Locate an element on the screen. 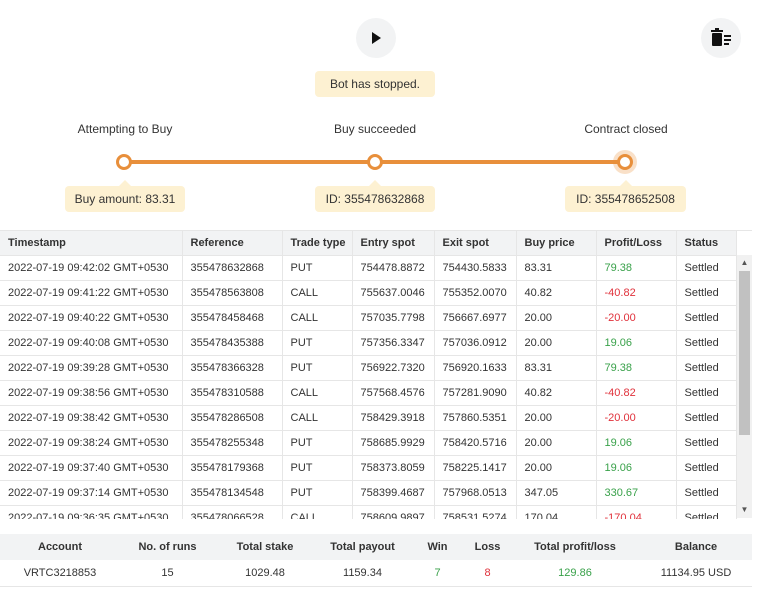 This screenshot has width=759, height=595. cell-timestamp: 2022-07-19 09:38:56 GMT+0530 is located at coordinates (91, 393).